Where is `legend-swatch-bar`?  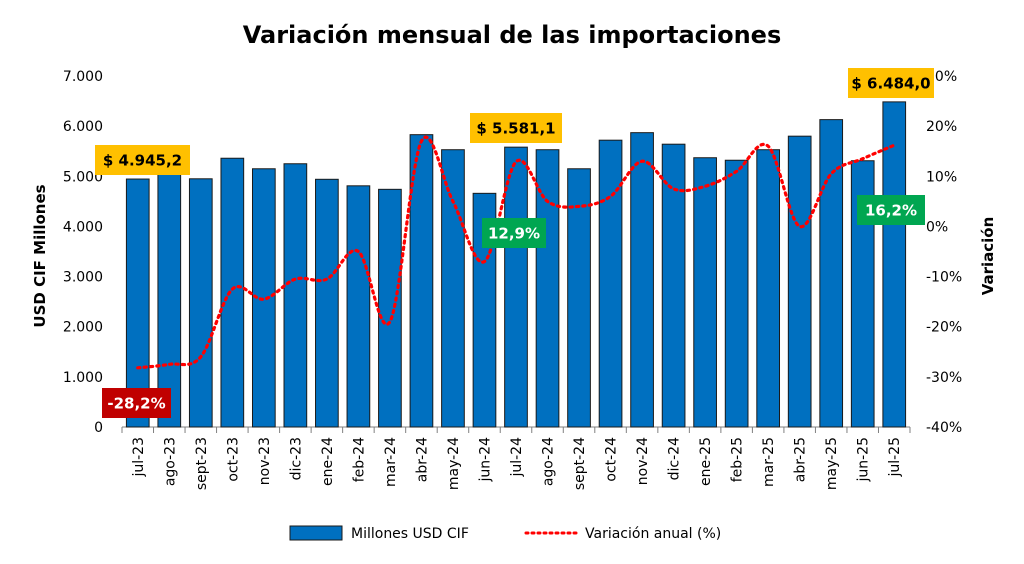 legend-swatch-bar is located at coordinates (316, 533).